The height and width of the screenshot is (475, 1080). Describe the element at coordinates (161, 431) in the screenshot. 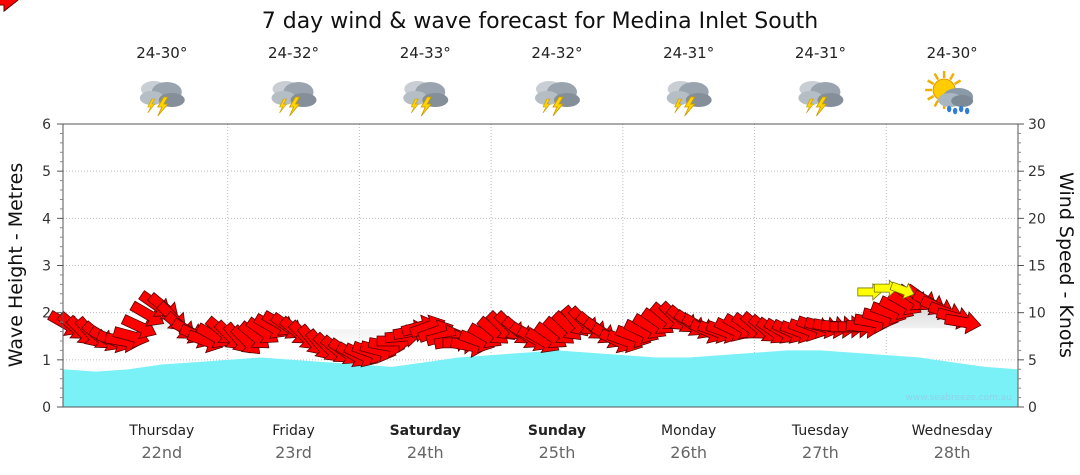

I see `day-name: Thursday` at that location.